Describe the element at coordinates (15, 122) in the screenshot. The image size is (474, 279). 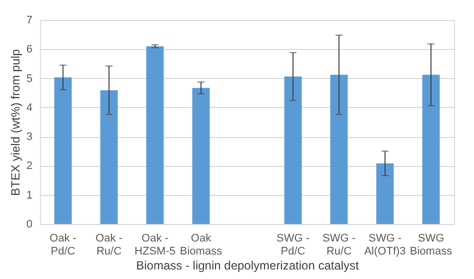
I see `y-axis-title: BTEX yield (wt%) from pulp` at that location.